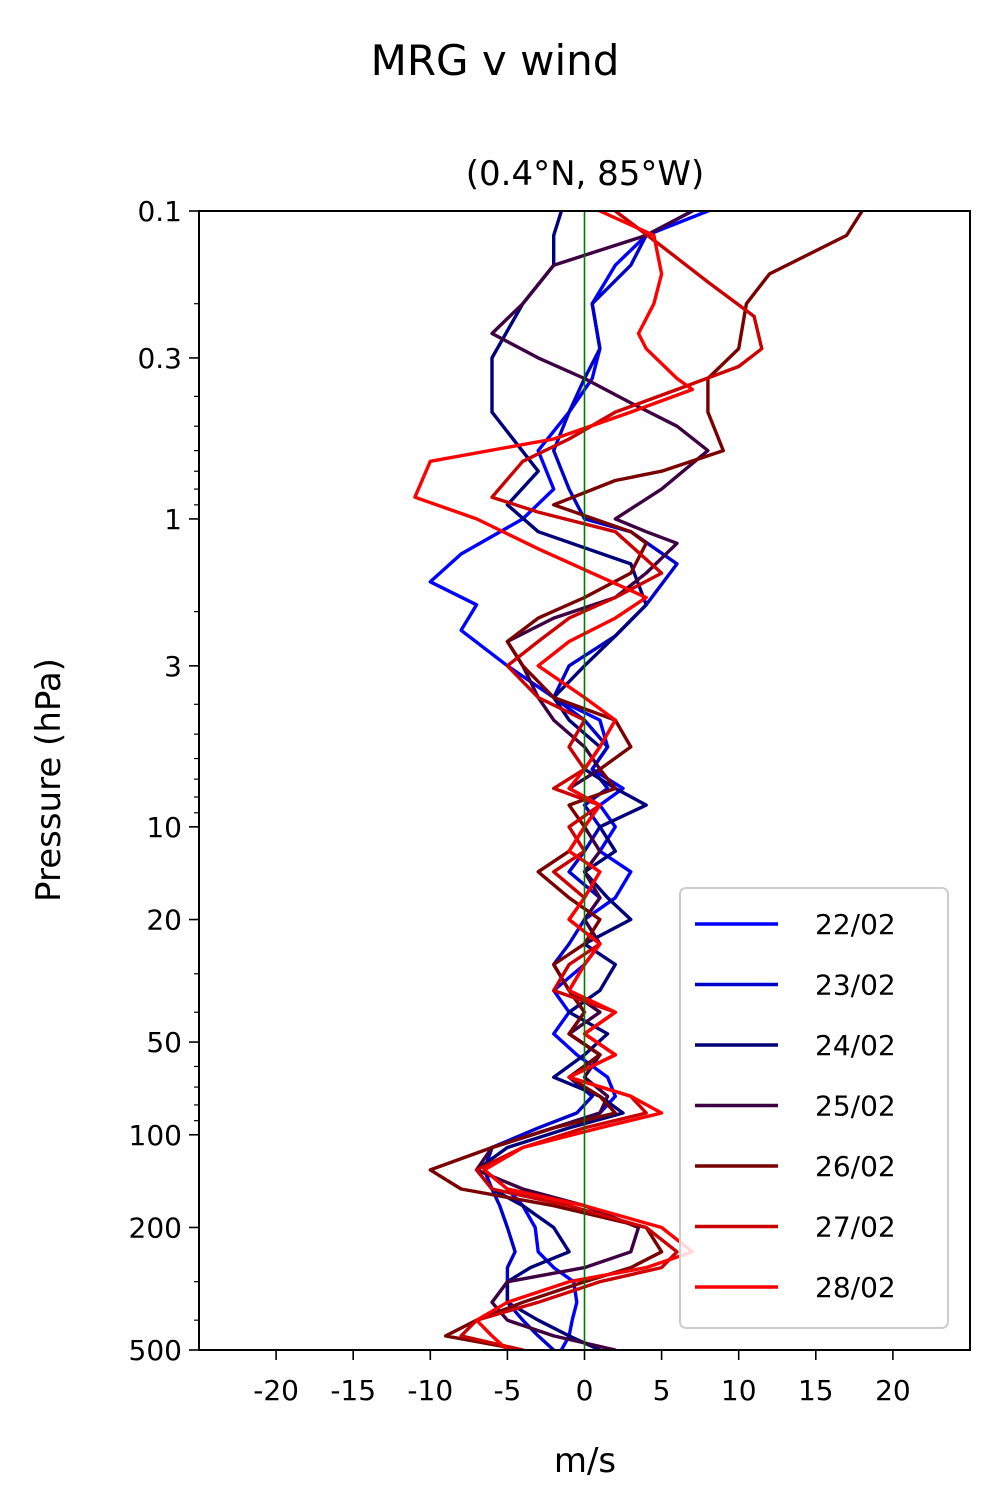 This screenshot has height=1500, width=990. I want to click on legend-label-4: 25/02, so click(855, 1106).